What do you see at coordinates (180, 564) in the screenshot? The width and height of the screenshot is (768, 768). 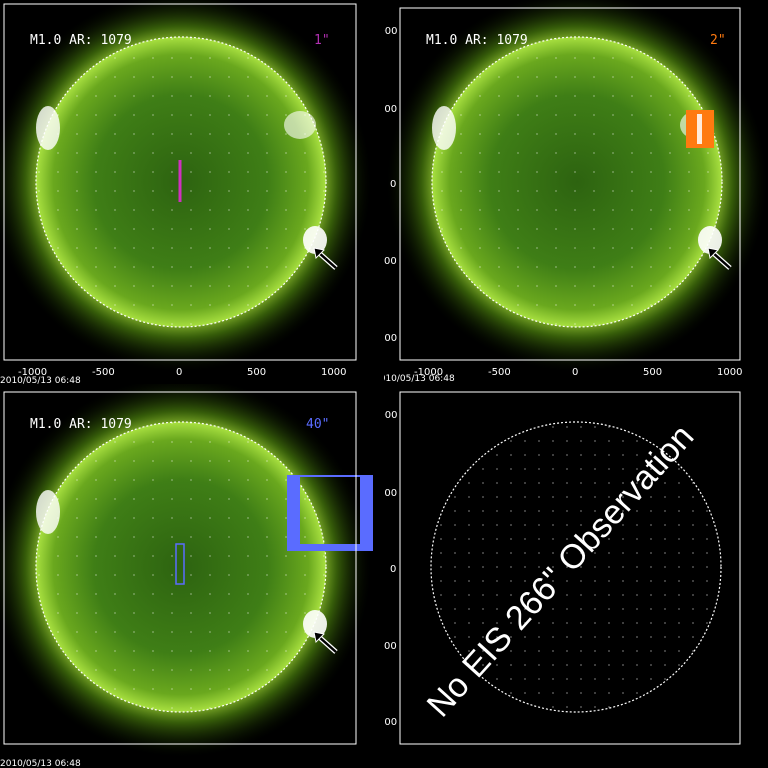 I see `eis-slit-box` at bounding box center [180, 564].